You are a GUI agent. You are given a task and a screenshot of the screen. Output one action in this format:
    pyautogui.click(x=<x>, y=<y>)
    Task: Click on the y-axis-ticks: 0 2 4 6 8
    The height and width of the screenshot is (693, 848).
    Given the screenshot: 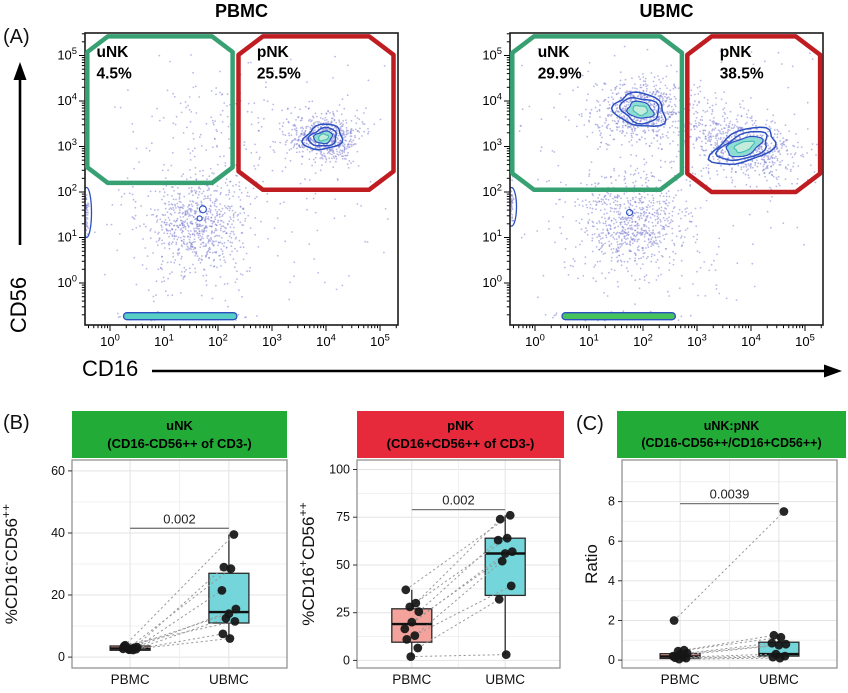 What is the action you would take?
    pyautogui.click(x=615, y=581)
    